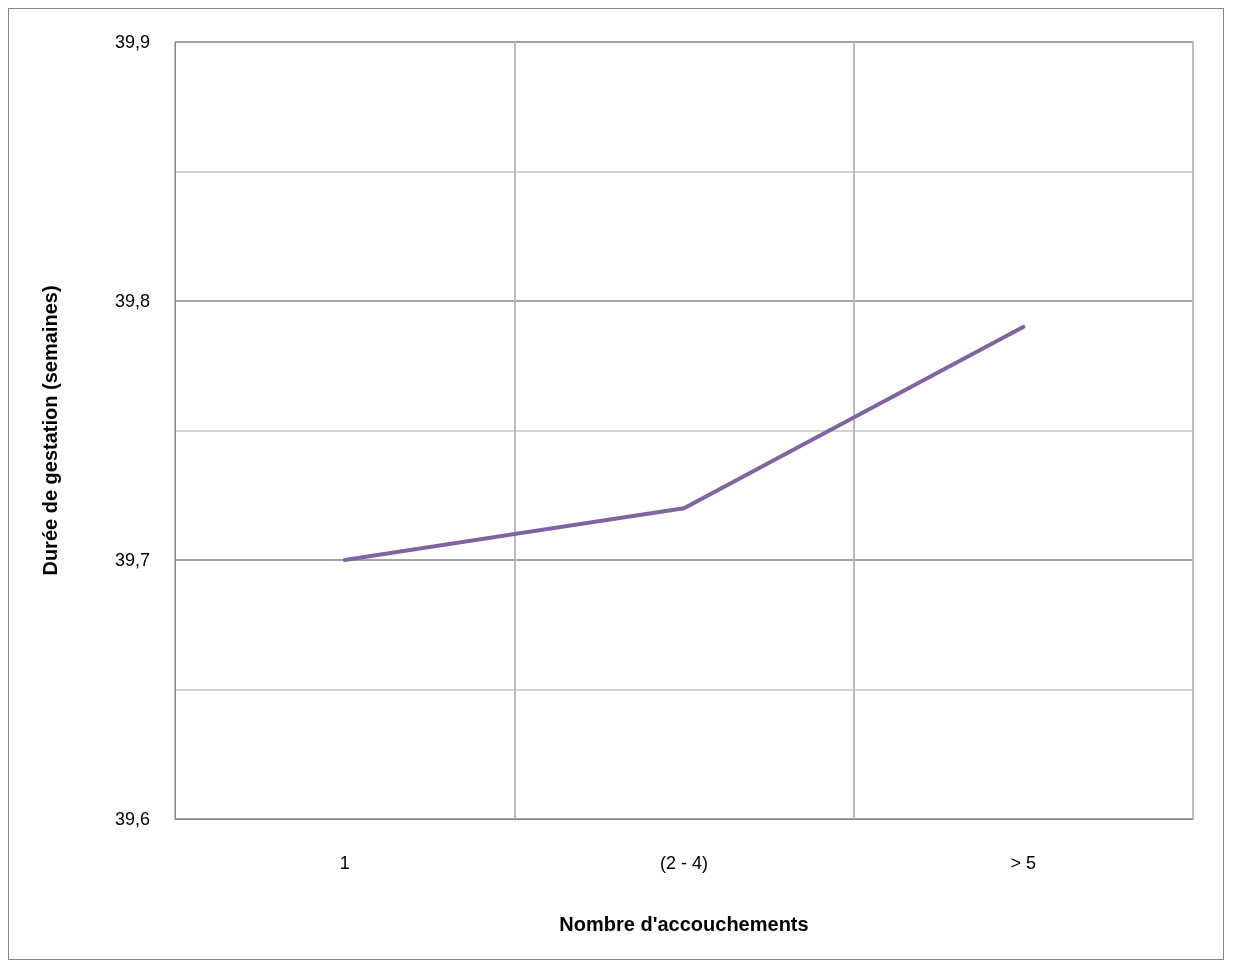 Image resolution: width=1234 pixels, height=970 pixels. What do you see at coordinates (684, 863) in the screenshot?
I see `x-tick-label: (2 - 4)` at bounding box center [684, 863].